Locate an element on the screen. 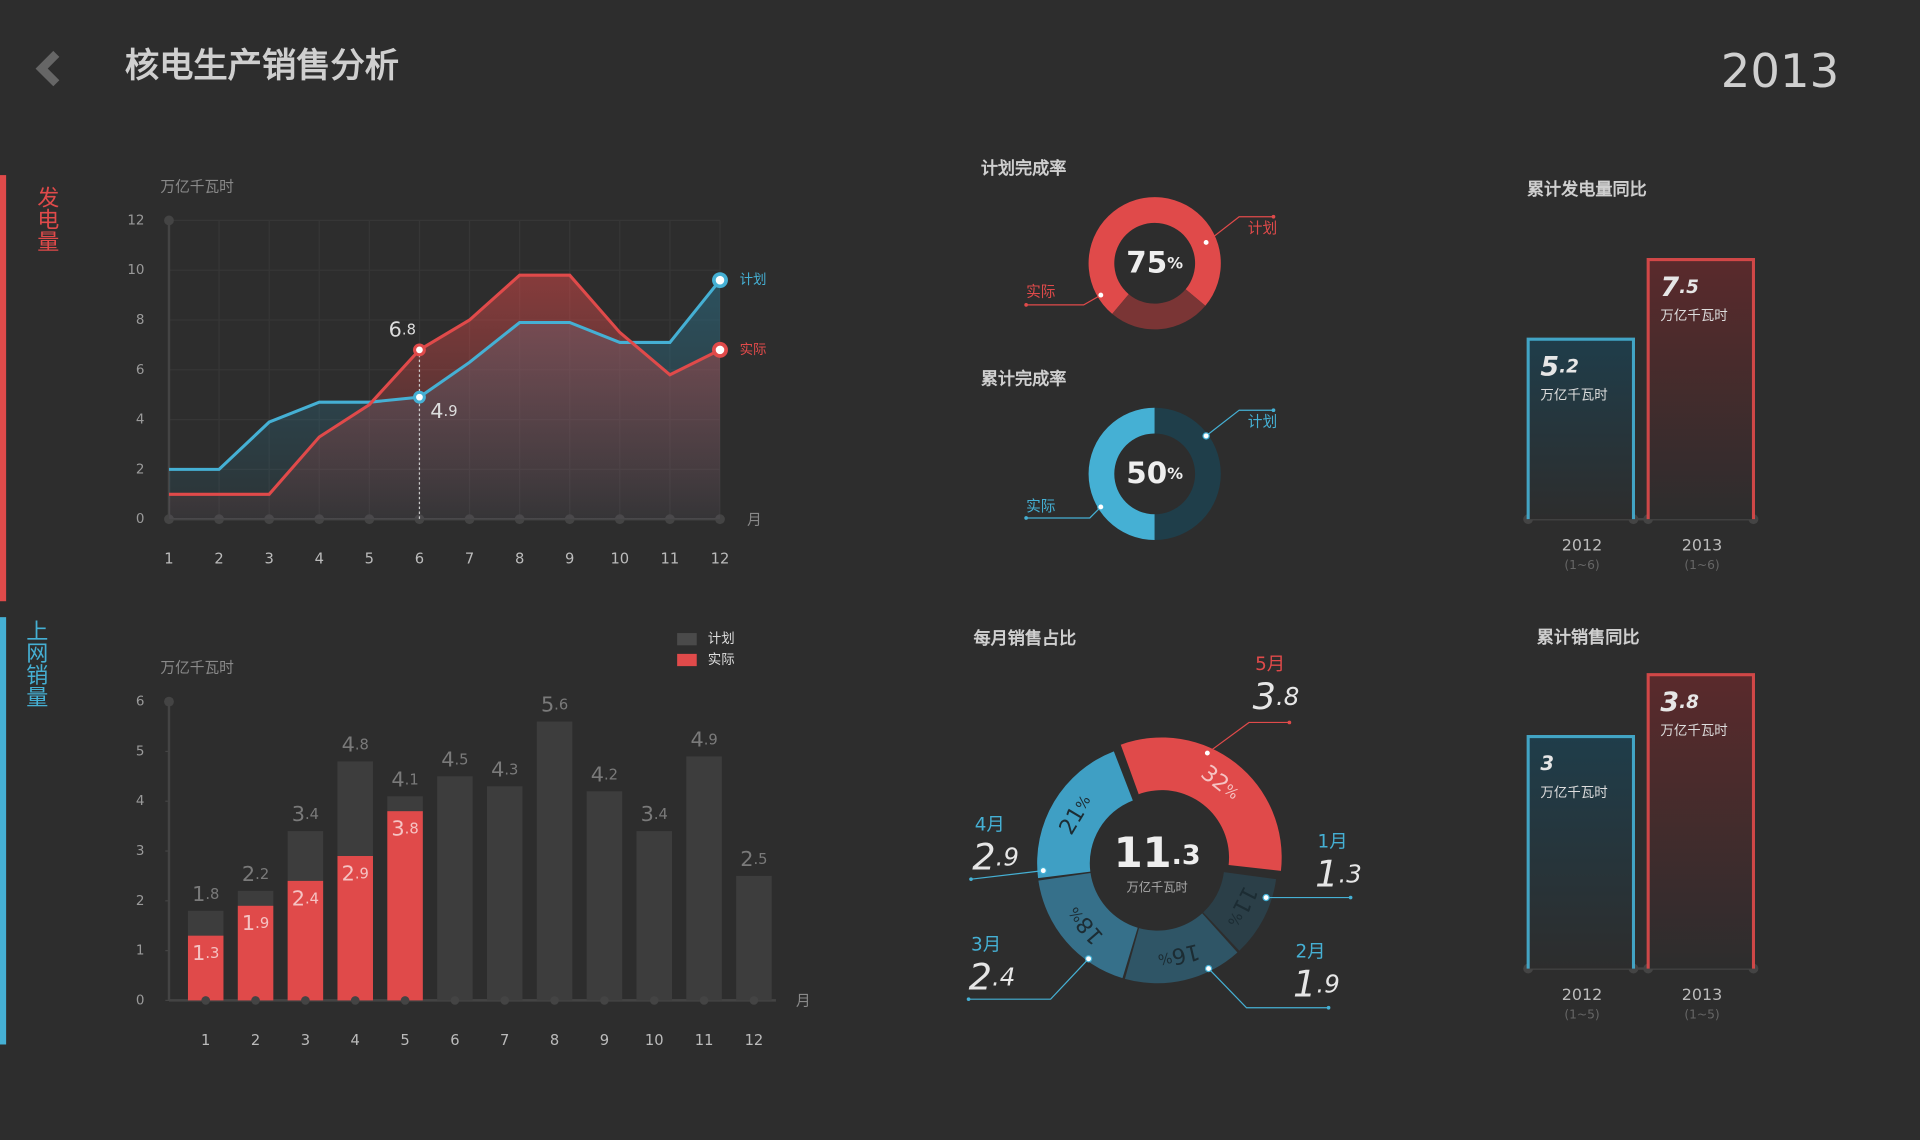 The height and width of the screenshot is (1140, 1920). value-label: 3.8 is located at coordinates (404, 829).